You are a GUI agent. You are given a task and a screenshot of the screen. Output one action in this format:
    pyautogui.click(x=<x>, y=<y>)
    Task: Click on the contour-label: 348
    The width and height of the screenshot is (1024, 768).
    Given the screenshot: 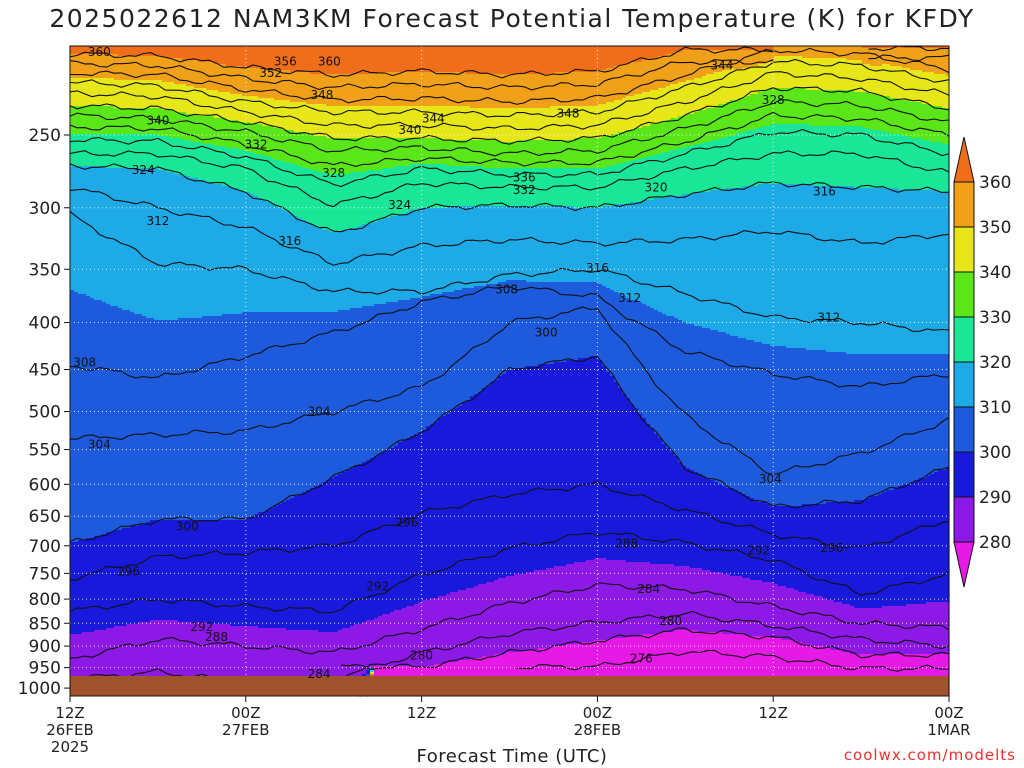 What is the action you would take?
    pyautogui.click(x=322, y=95)
    